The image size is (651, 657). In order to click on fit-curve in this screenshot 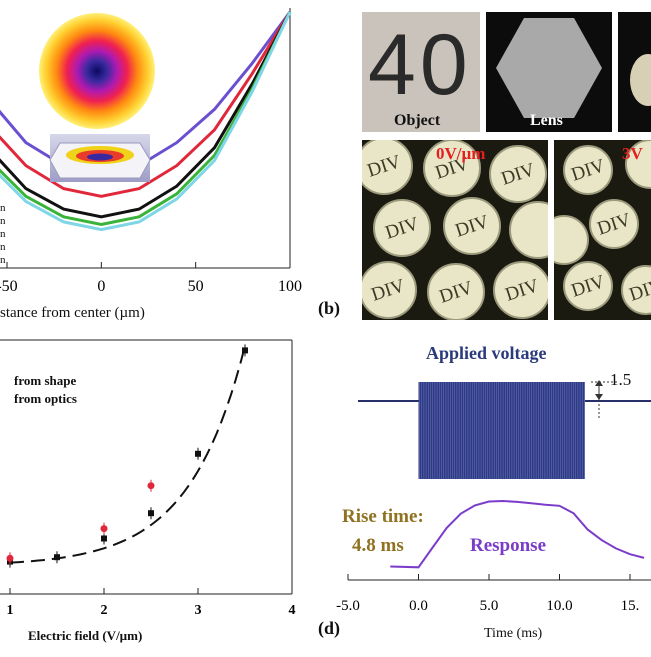, I will do `click(127, 454)`.